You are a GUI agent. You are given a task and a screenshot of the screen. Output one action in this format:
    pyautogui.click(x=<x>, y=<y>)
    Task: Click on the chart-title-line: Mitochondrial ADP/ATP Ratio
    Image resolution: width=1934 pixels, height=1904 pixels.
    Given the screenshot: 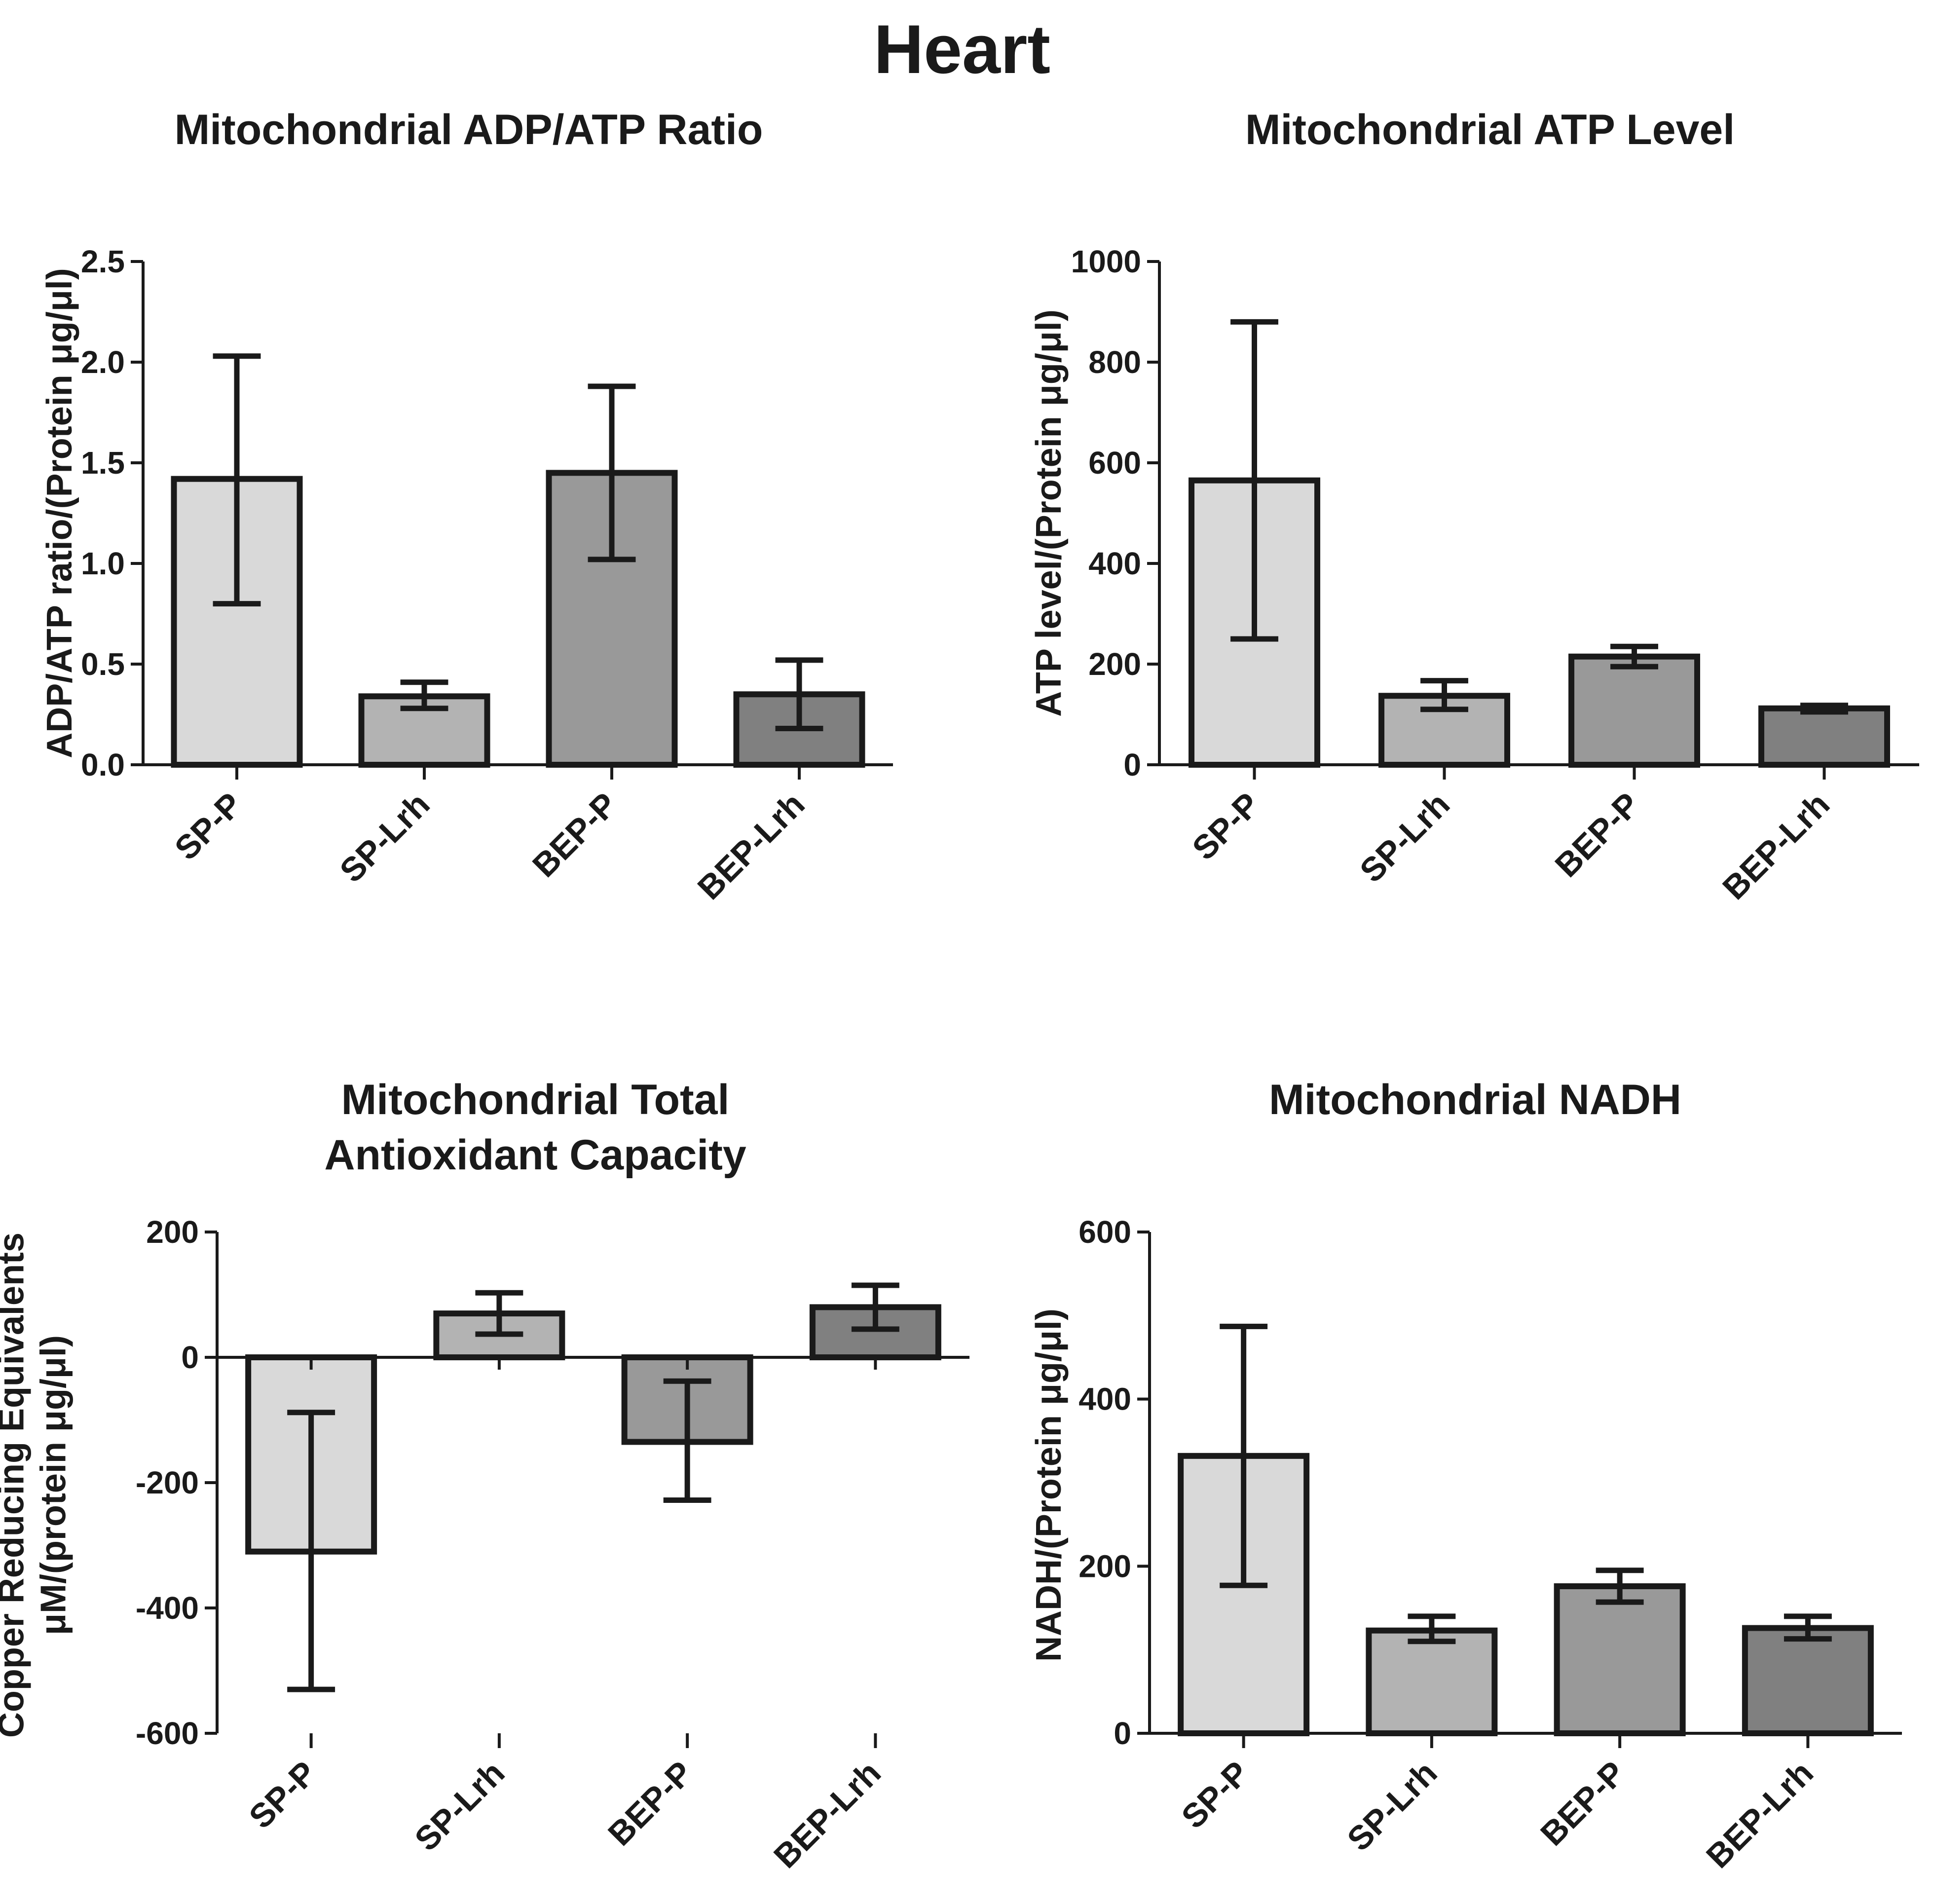 What is the action you would take?
    pyautogui.click(x=469, y=129)
    